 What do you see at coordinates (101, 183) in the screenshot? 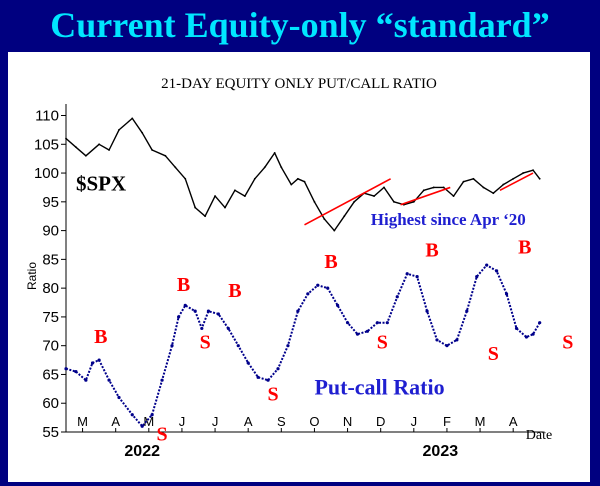
I see `spx-annotation: $SPX` at bounding box center [101, 183].